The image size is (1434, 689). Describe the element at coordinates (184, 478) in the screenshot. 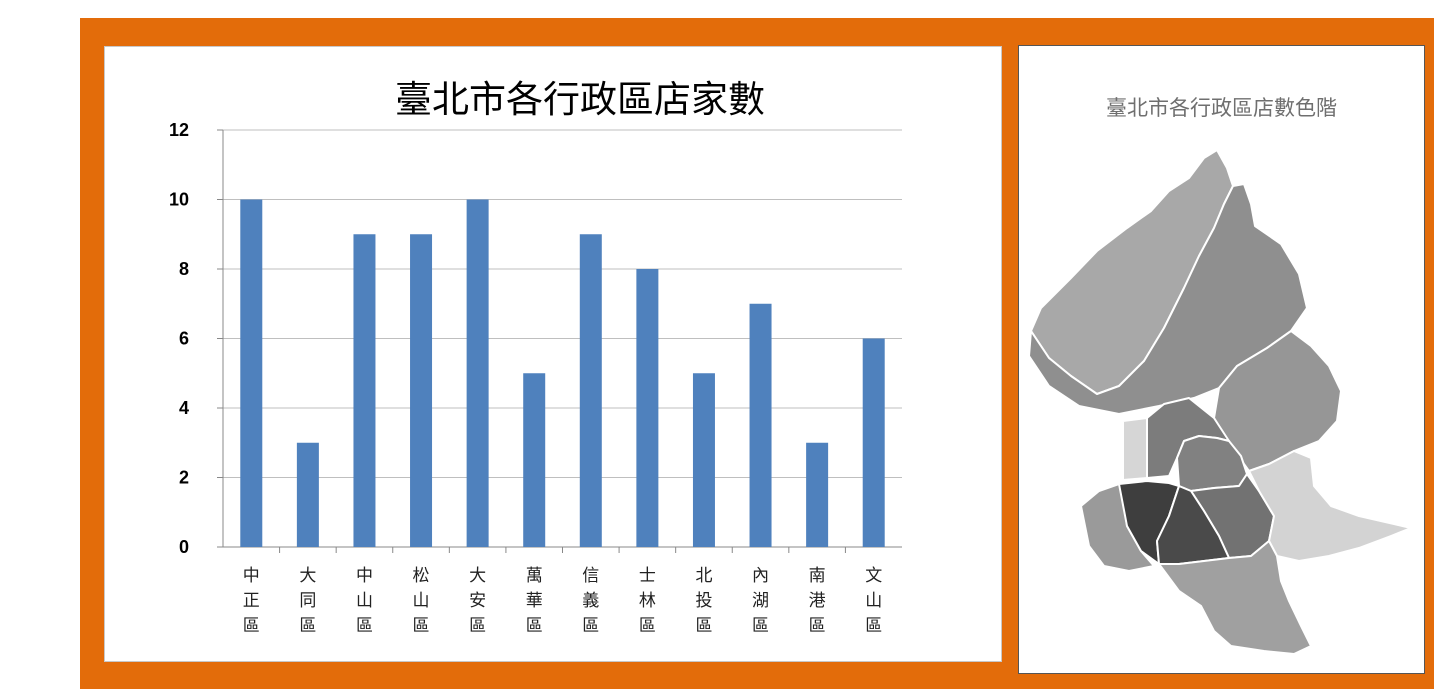

I see `y-tick-label: 2` at that location.